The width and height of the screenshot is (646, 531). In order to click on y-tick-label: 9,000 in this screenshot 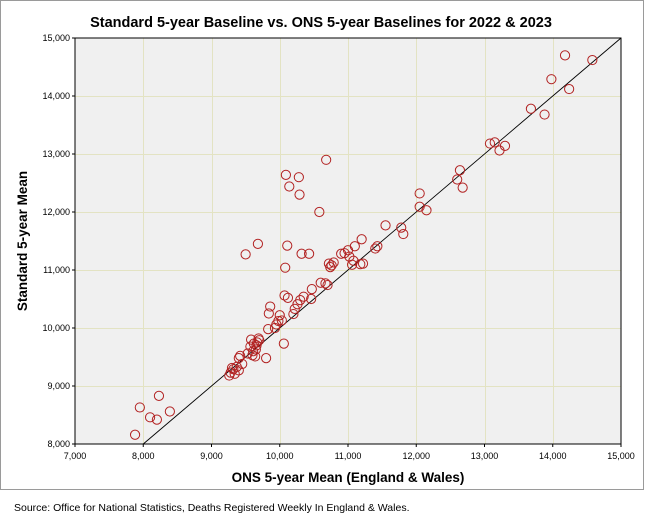, I will do `click(58, 386)`.